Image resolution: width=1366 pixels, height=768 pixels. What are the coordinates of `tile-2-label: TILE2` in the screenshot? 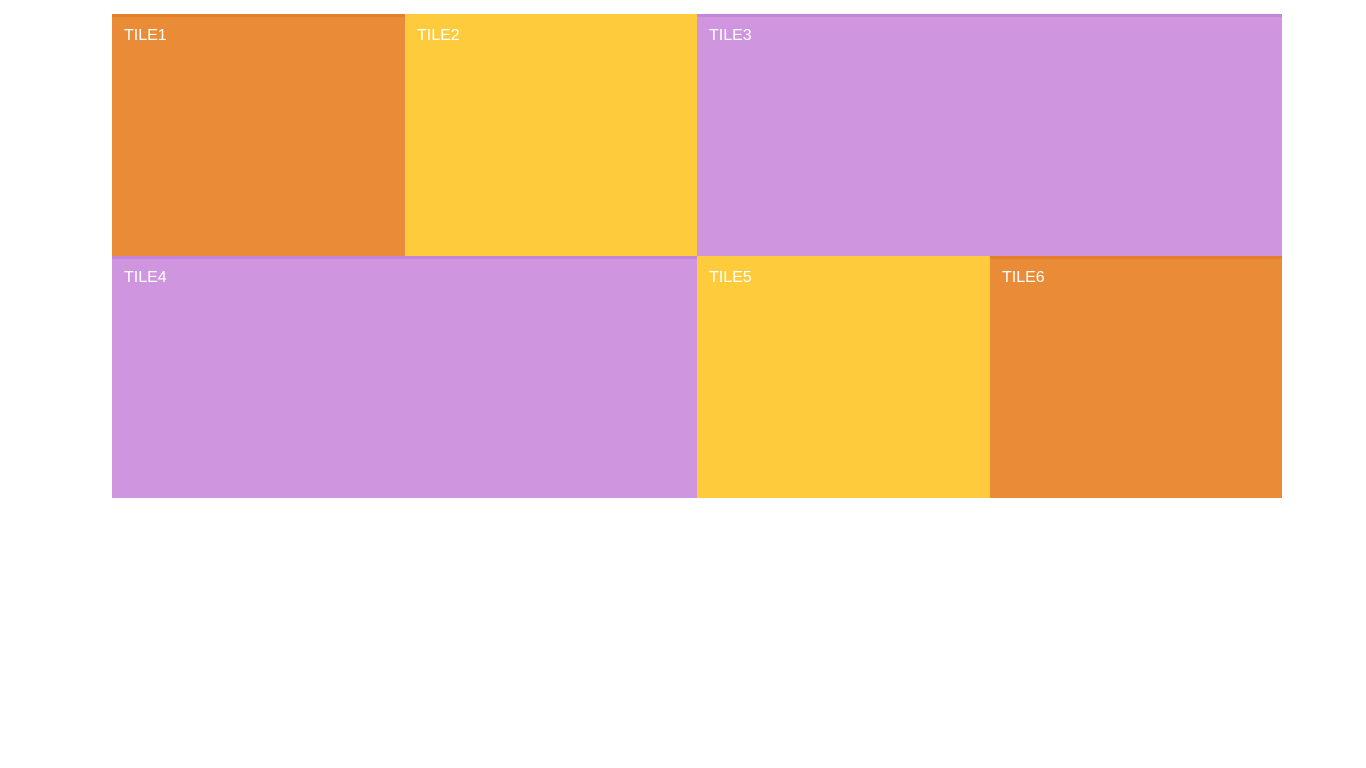 It's located at (438, 35).